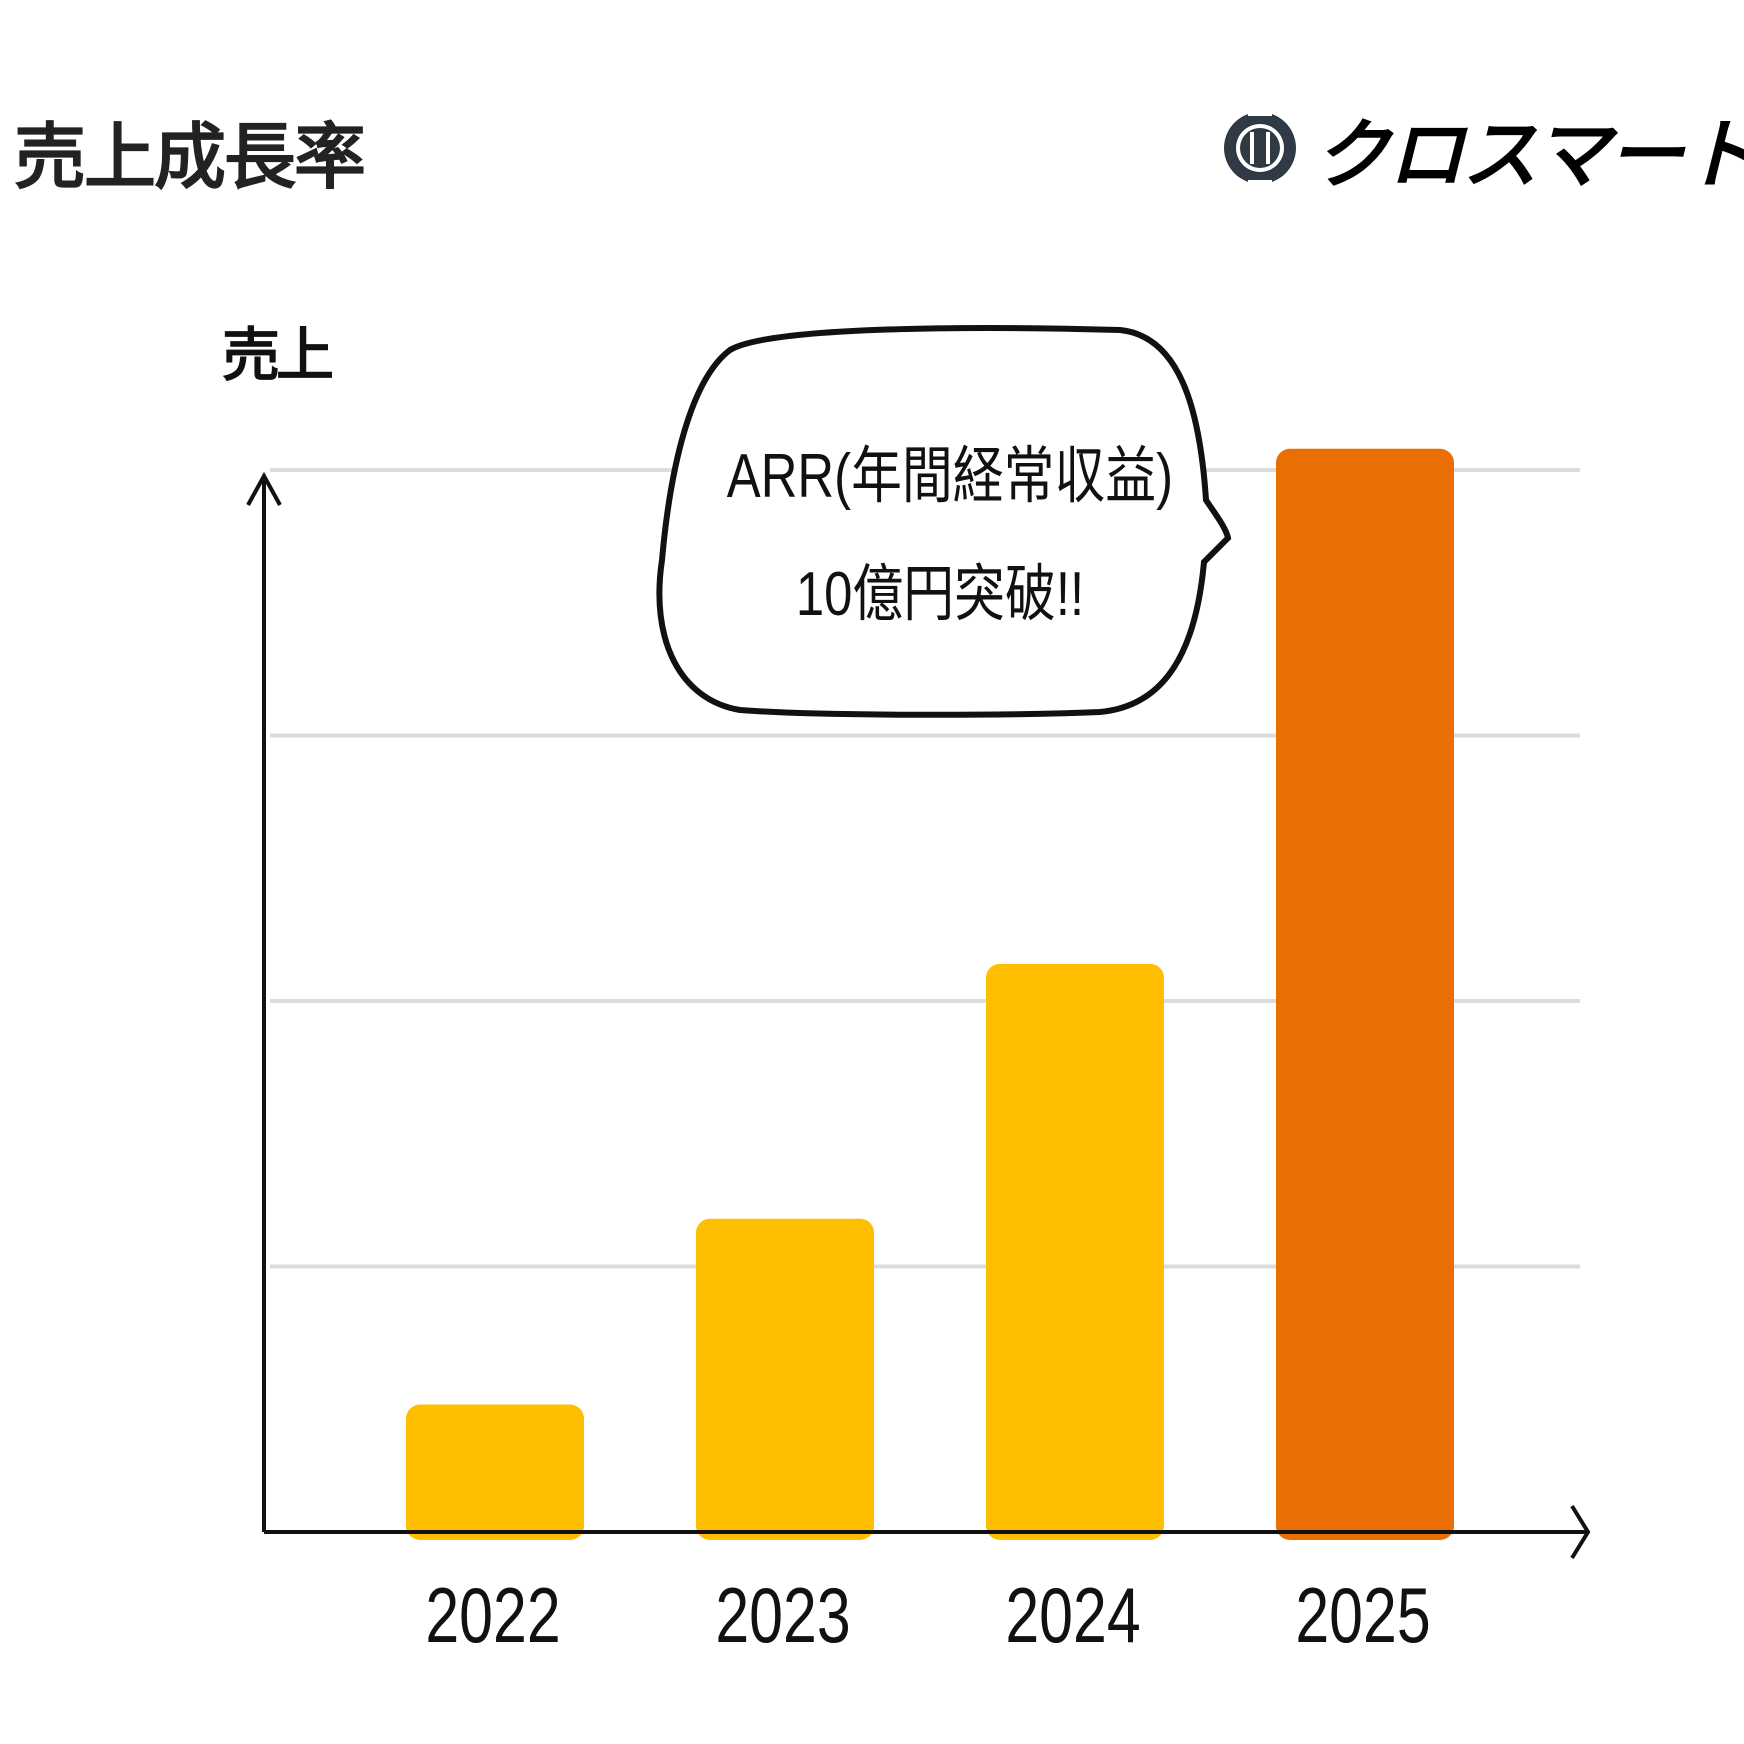 The width and height of the screenshot is (1744, 1744). What do you see at coordinates (1260, 148) in the screenshot?
I see `brand-mark-icon` at bounding box center [1260, 148].